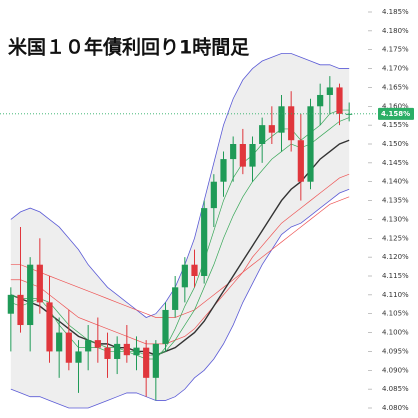  Describe the element at coordinates (395, 125) in the screenshot. I see `y-tick-label: 4.155%` at that location.